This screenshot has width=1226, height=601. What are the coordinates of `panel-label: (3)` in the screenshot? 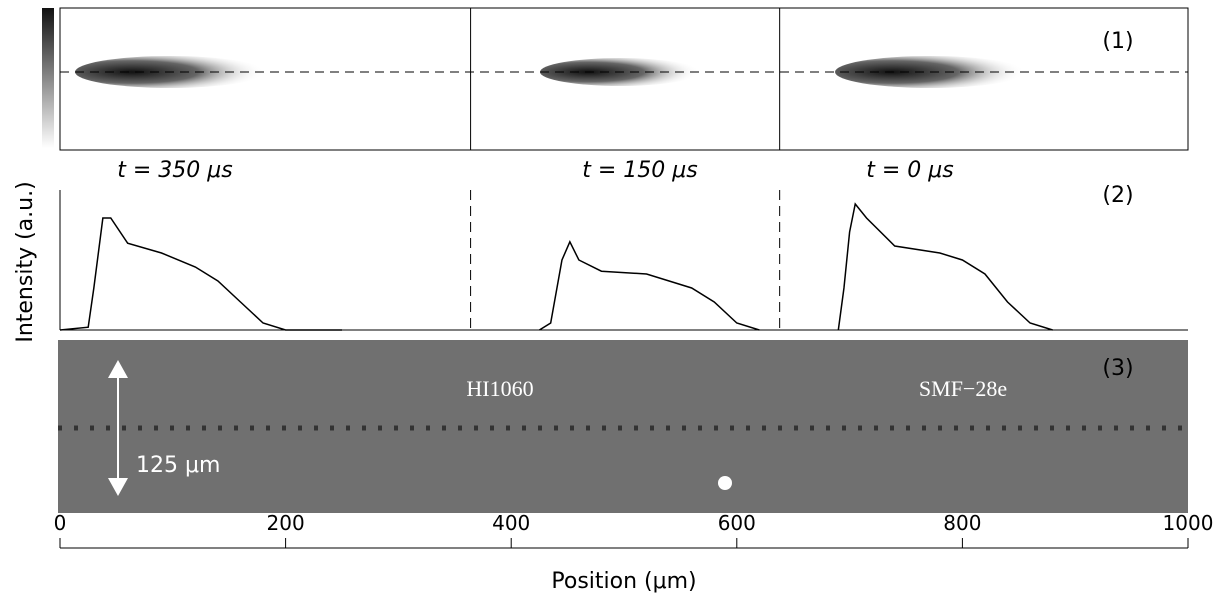 It's located at (1117, 368).